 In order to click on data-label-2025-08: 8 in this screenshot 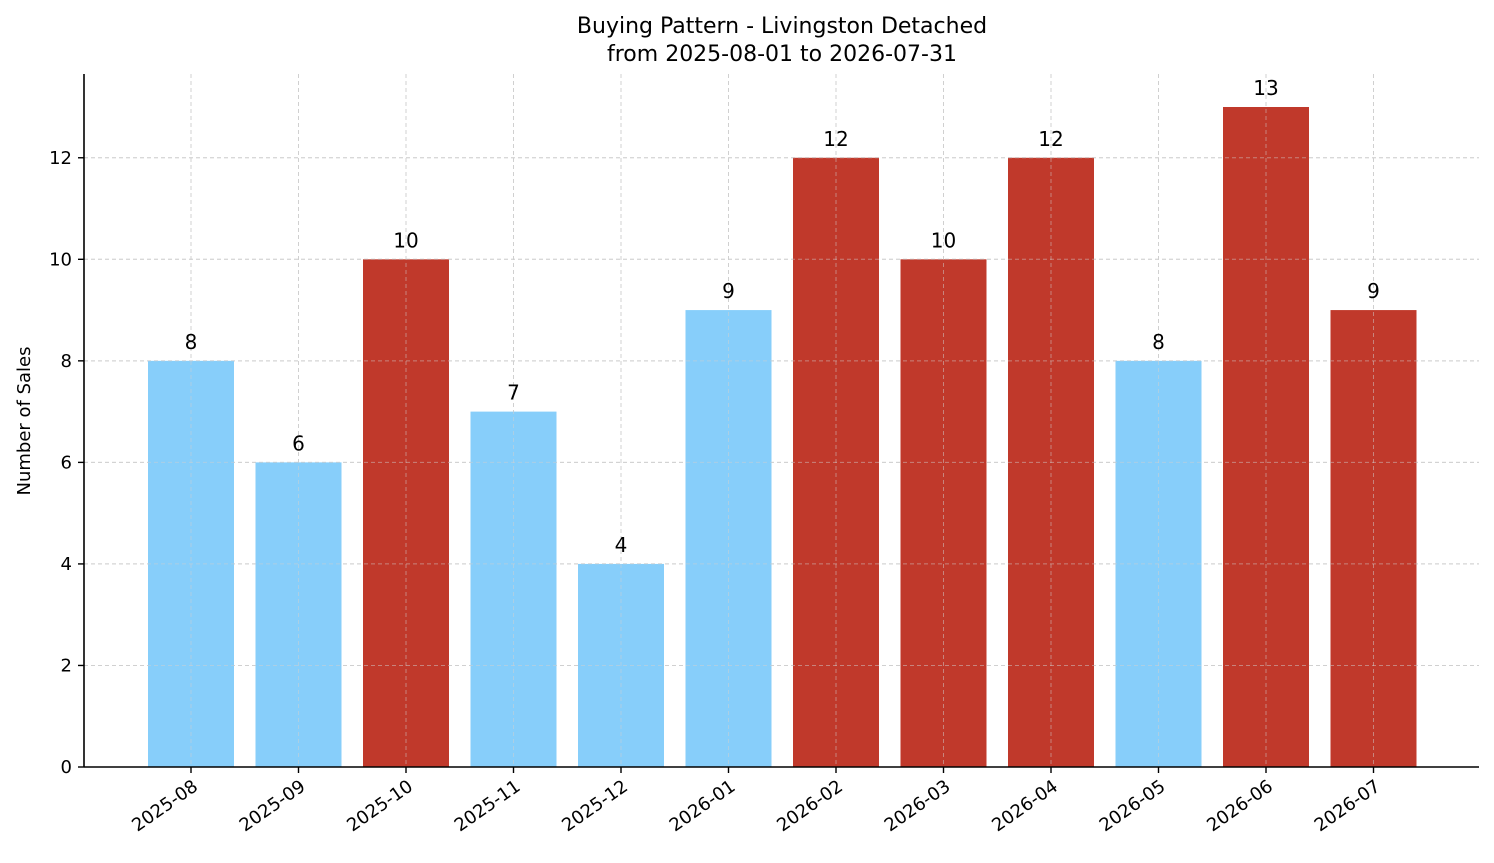, I will do `click(191, 342)`.